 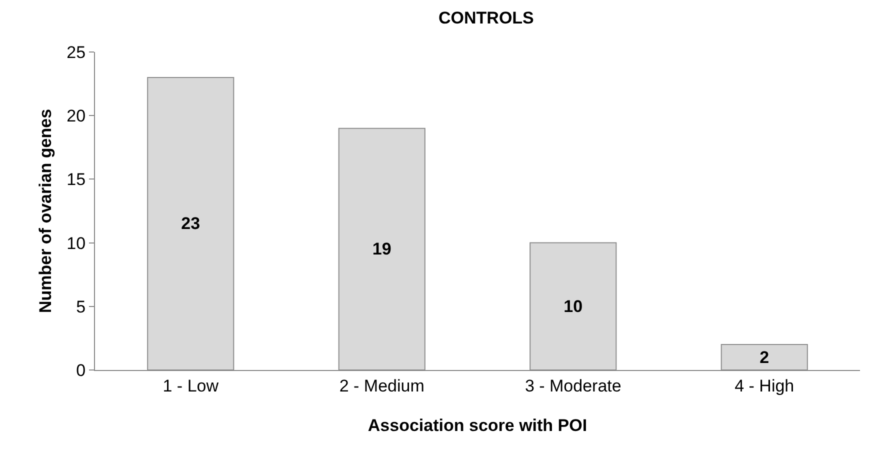 What do you see at coordinates (573, 306) in the screenshot?
I see `data-label: 10` at bounding box center [573, 306].